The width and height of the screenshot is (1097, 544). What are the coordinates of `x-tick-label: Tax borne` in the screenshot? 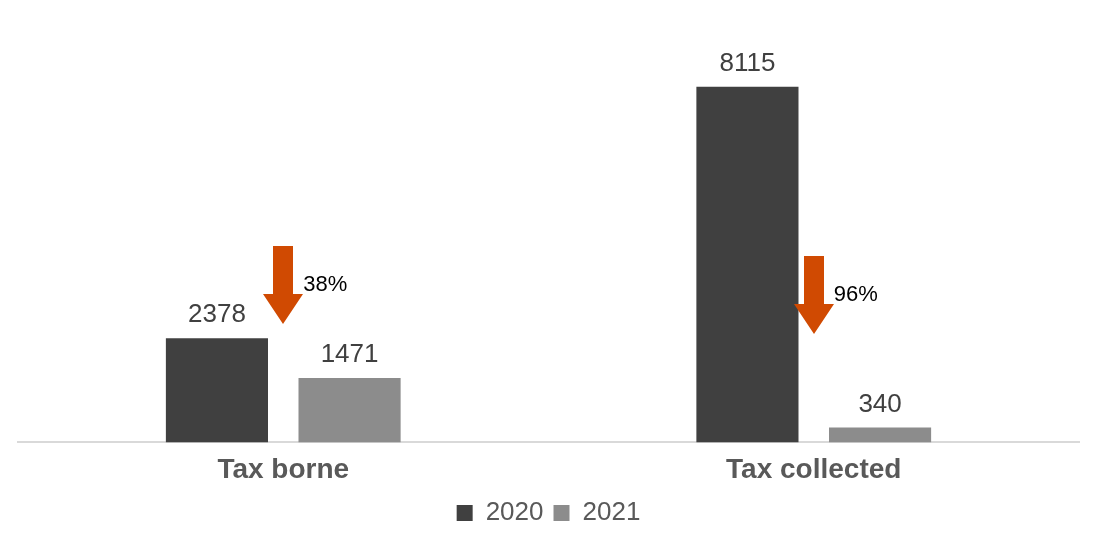 It's located at (283, 468).